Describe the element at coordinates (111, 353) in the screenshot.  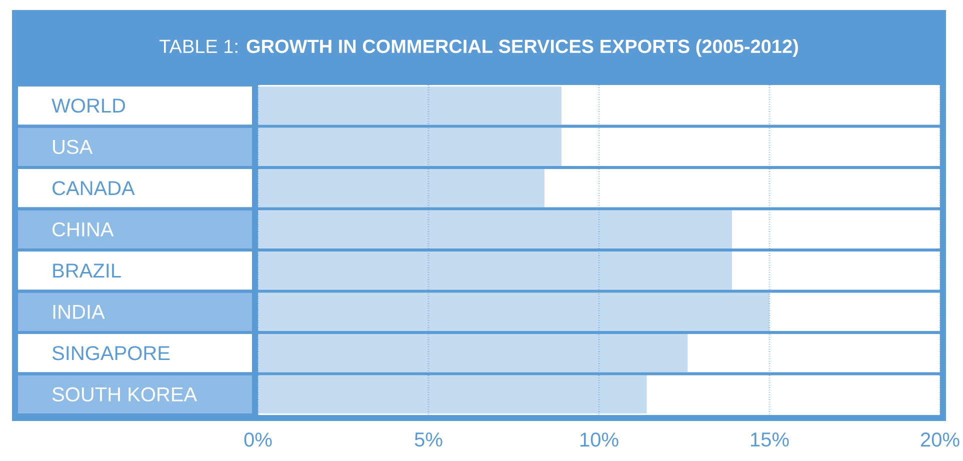
I see `y-tick-label: SINGAPORE` at that location.